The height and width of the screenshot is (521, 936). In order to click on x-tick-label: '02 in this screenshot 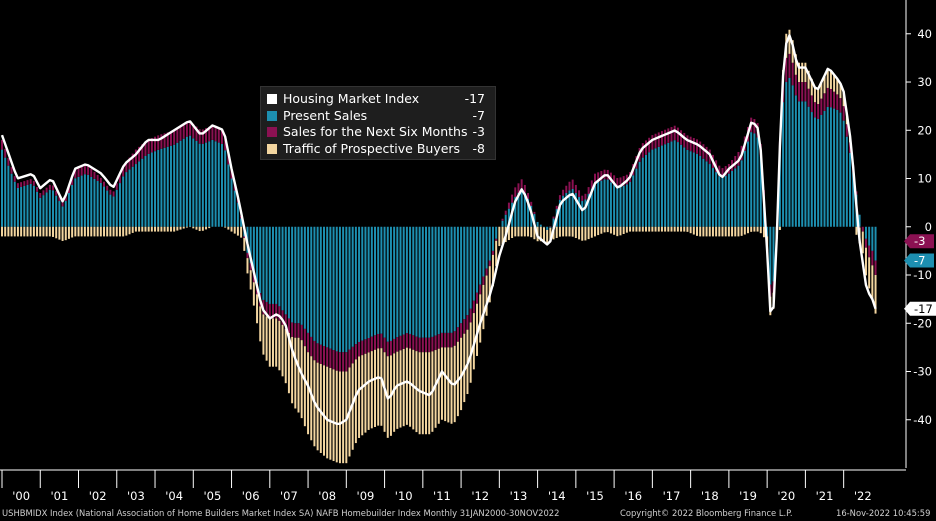, I will do `click(98, 496)`.